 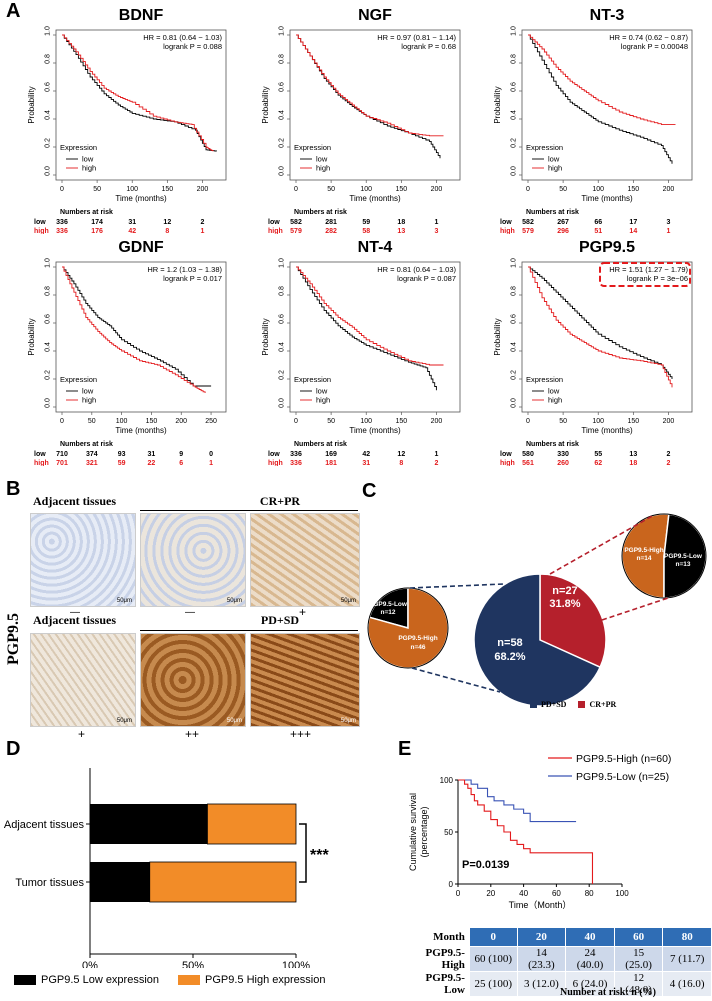 What do you see at coordinates (92, 463) in the screenshot?
I see `km-risk-high-value: 321` at bounding box center [92, 463].